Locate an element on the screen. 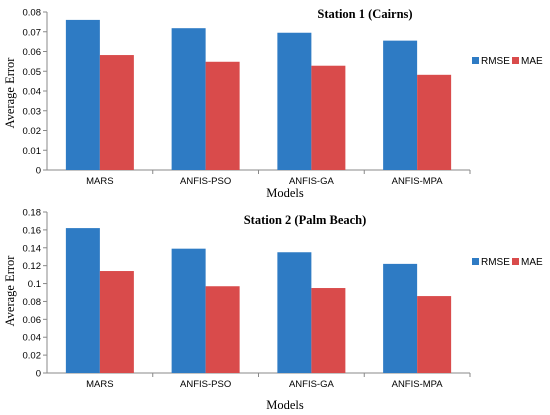 This screenshot has width=550, height=415. y-tick-label: 0.16 is located at coordinates (32, 230).